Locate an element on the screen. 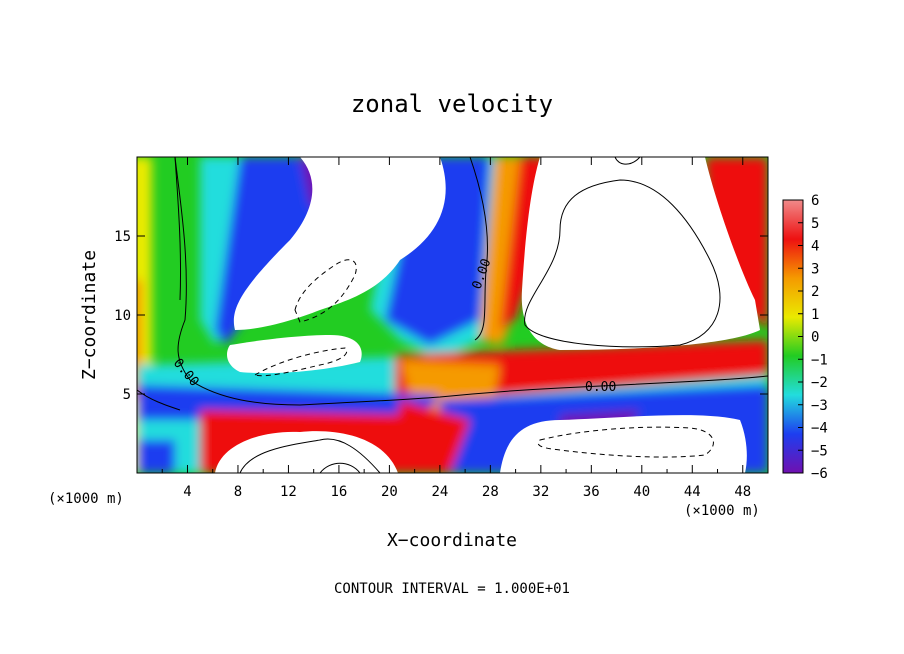  contour-label-mid: 0.00 is located at coordinates (600, 387).